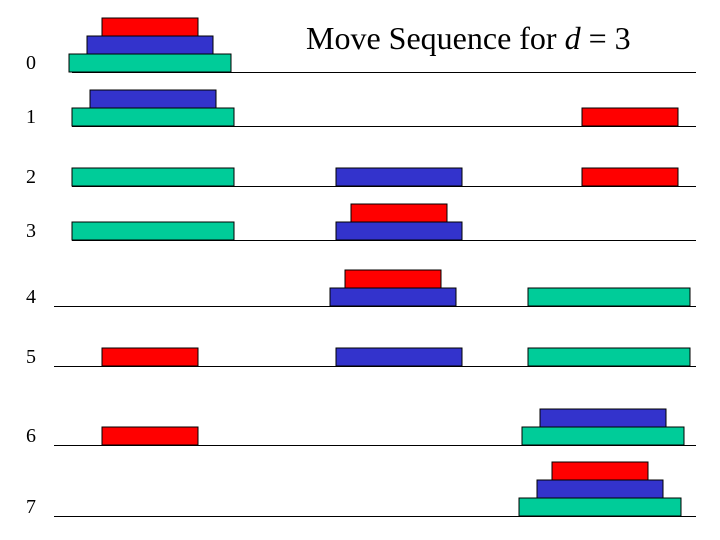  I want to click on step-label-0: 0, so click(31, 63).